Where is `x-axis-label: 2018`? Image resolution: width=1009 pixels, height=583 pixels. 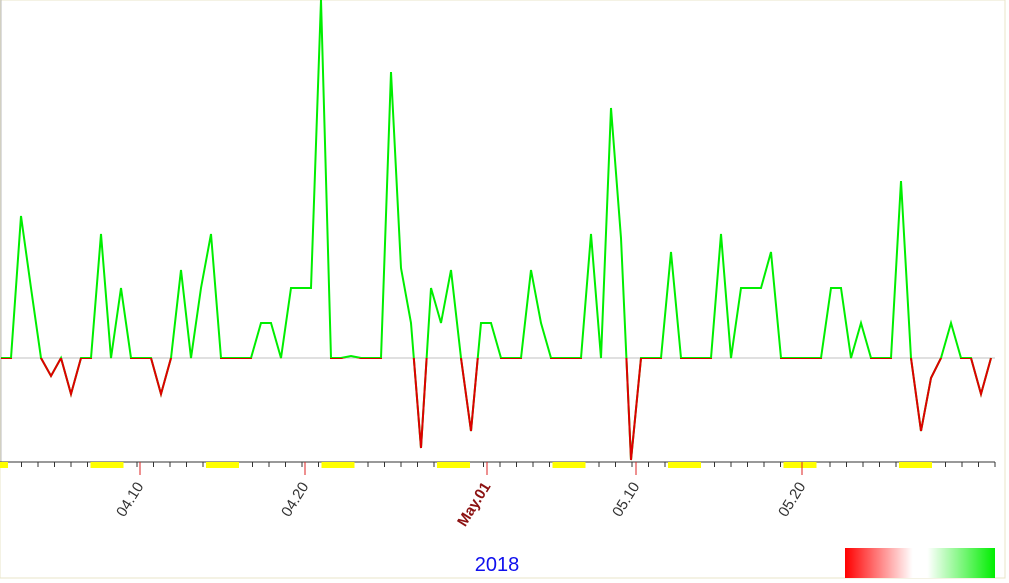
x-axis-label: 2018 is located at coordinates (497, 565).